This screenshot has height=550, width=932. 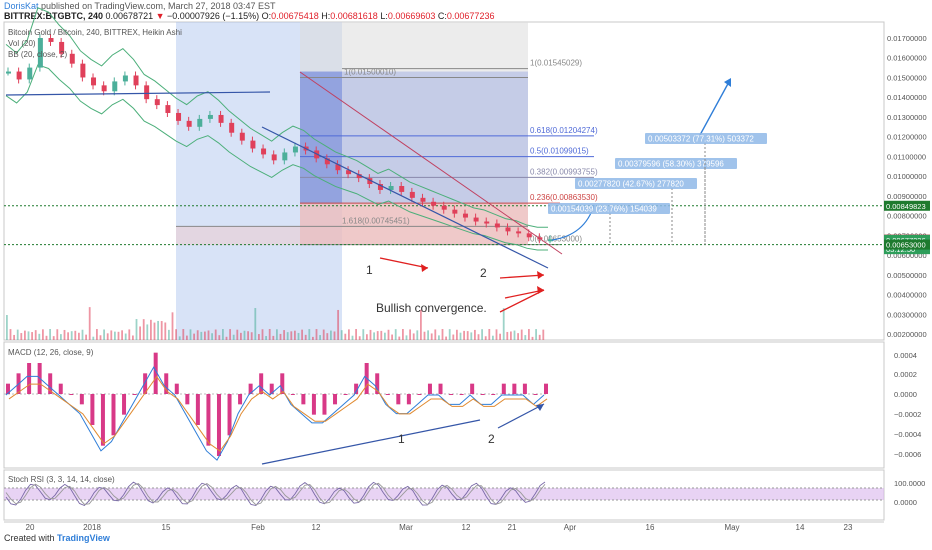 What do you see at coordinates (431, 308) in the screenshot?
I see `bullish-convergence-note: Bullish convergence.` at bounding box center [431, 308].